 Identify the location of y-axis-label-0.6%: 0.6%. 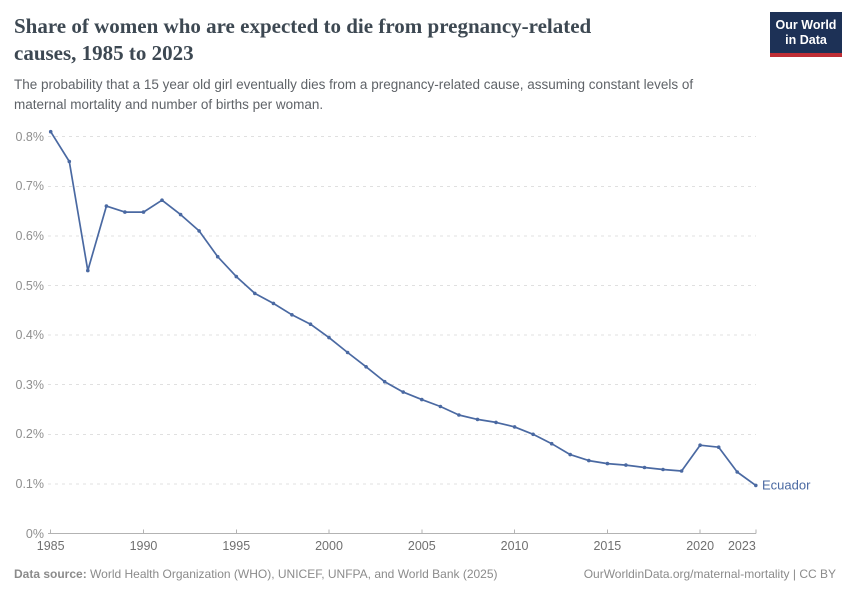
(30, 235).